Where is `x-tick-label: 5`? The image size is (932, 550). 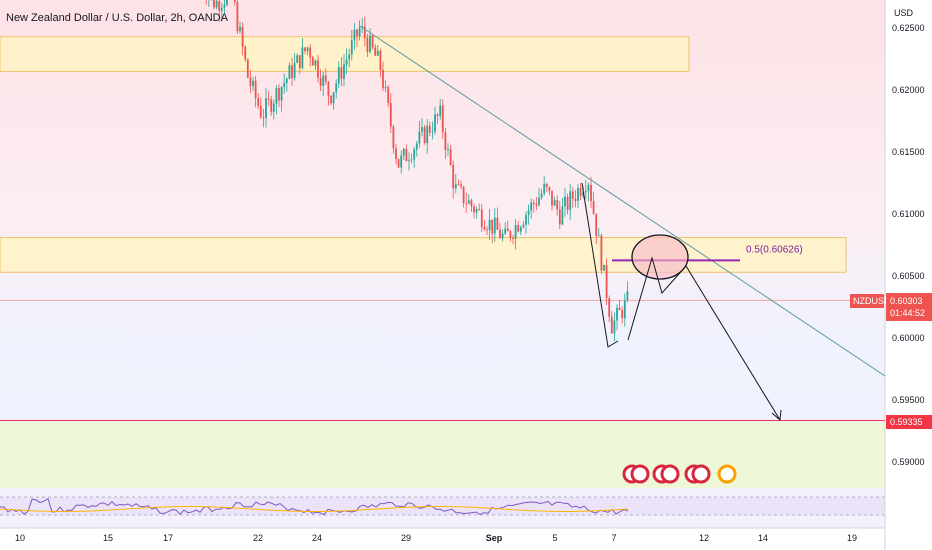 x-tick-label: 5 is located at coordinates (554, 538).